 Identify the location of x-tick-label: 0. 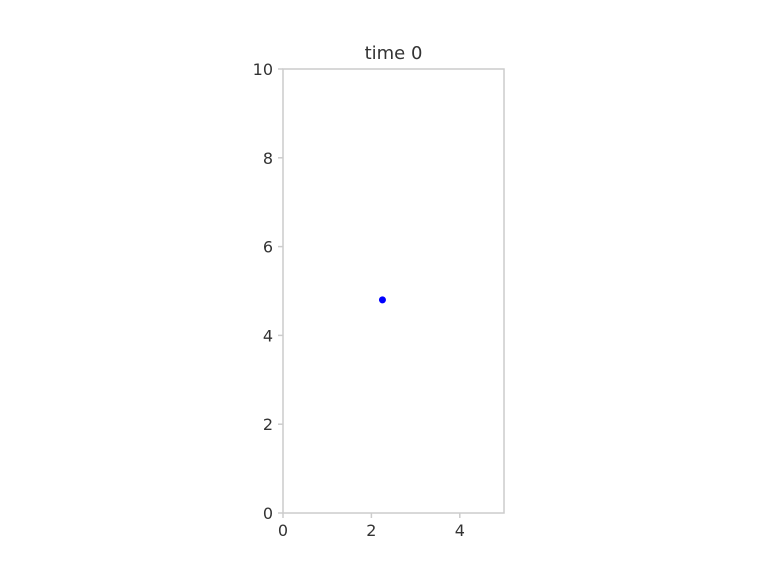
(283, 530).